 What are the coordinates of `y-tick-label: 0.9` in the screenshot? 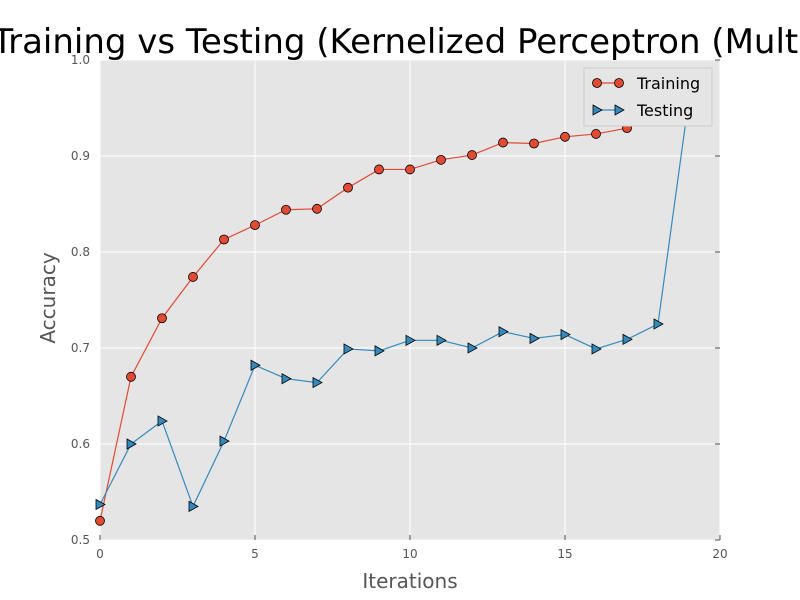 It's located at (80, 156).